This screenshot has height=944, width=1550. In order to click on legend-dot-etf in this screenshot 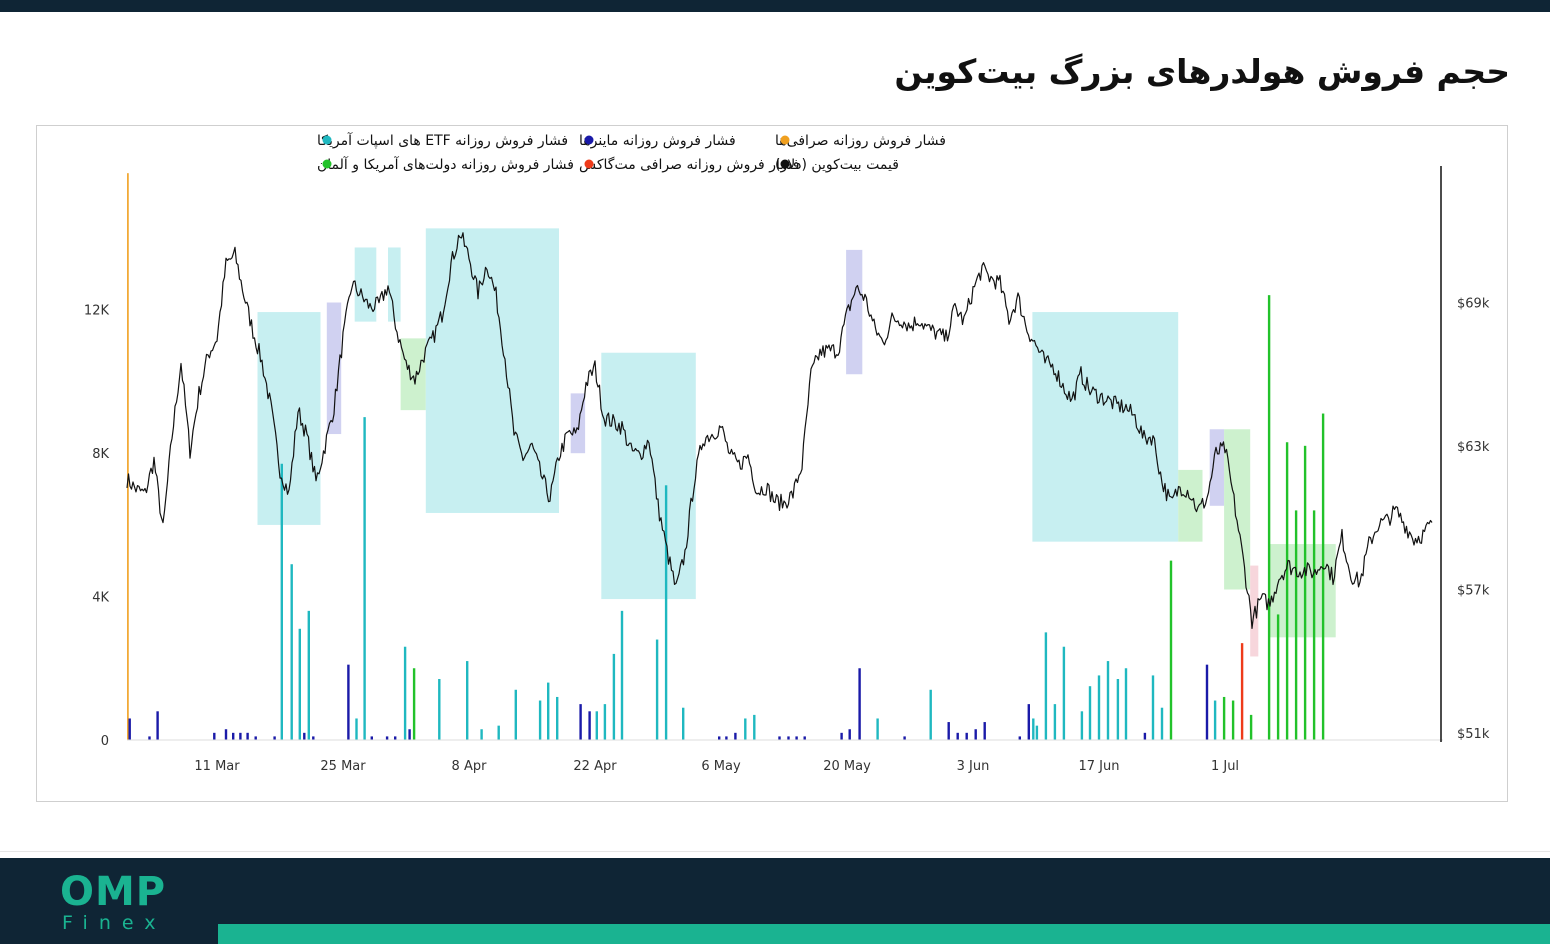, I will do `click(327, 140)`.